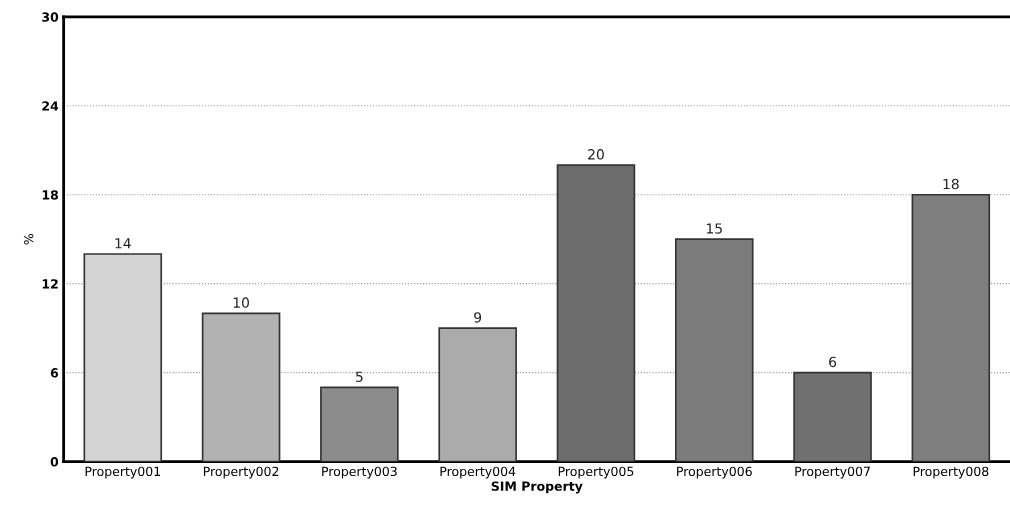 Image resolution: width=1010 pixels, height=510 pixels. What do you see at coordinates (54, 462) in the screenshot?
I see `y-tick-label: 0` at bounding box center [54, 462].